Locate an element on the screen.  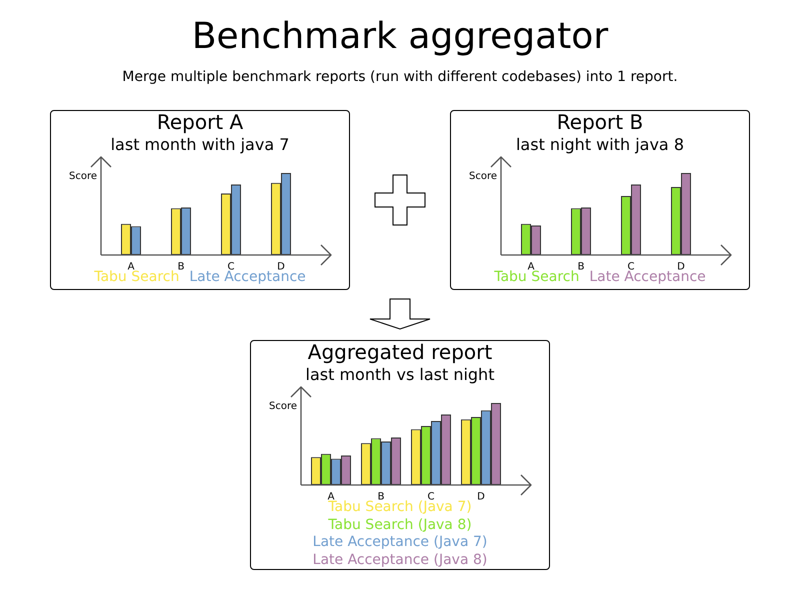
text: Tabu Search (Java 8) is located at coordinates (400, 525).